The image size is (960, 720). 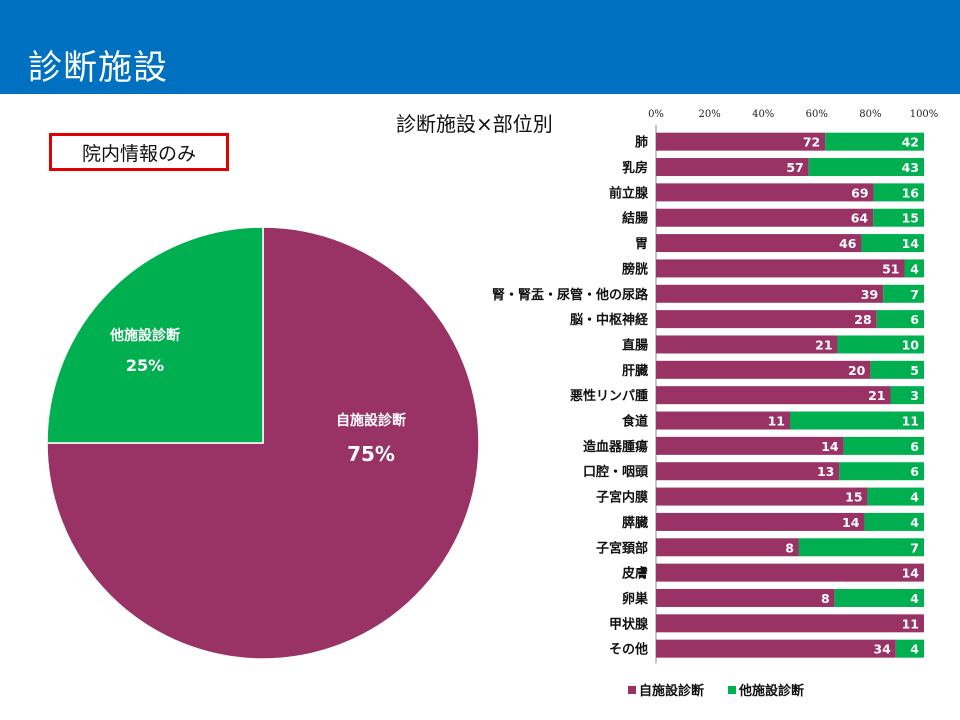 I want to click on data-label: 42, so click(x=910, y=142).